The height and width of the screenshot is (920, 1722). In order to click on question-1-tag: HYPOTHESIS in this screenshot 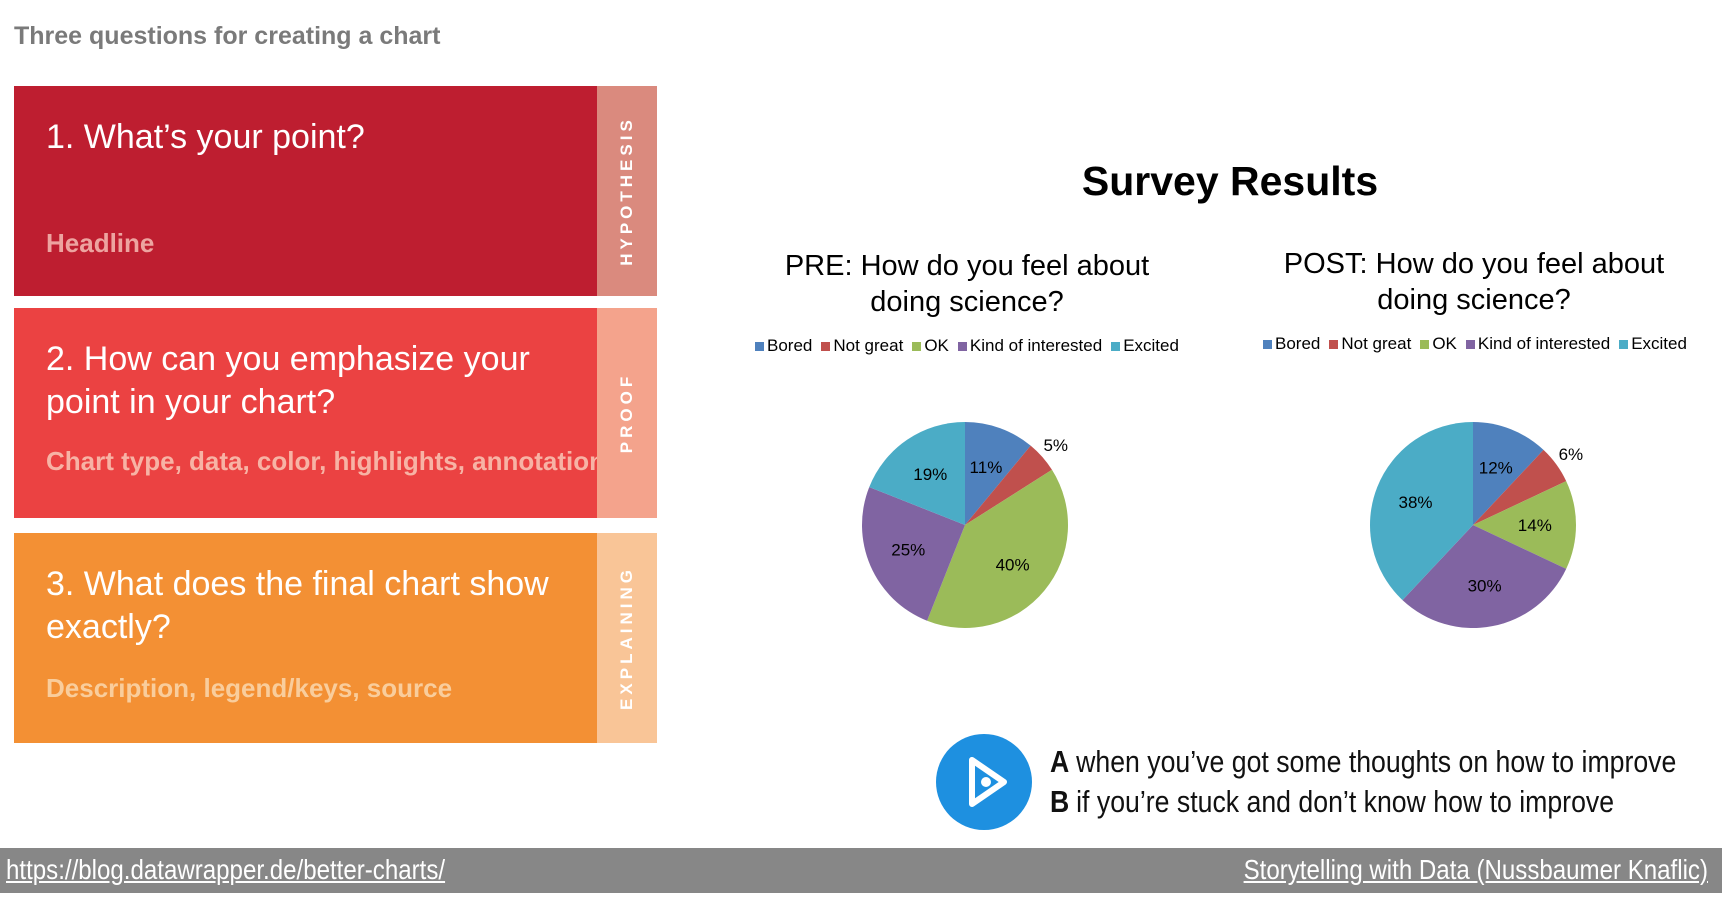, I will do `click(627, 191)`.